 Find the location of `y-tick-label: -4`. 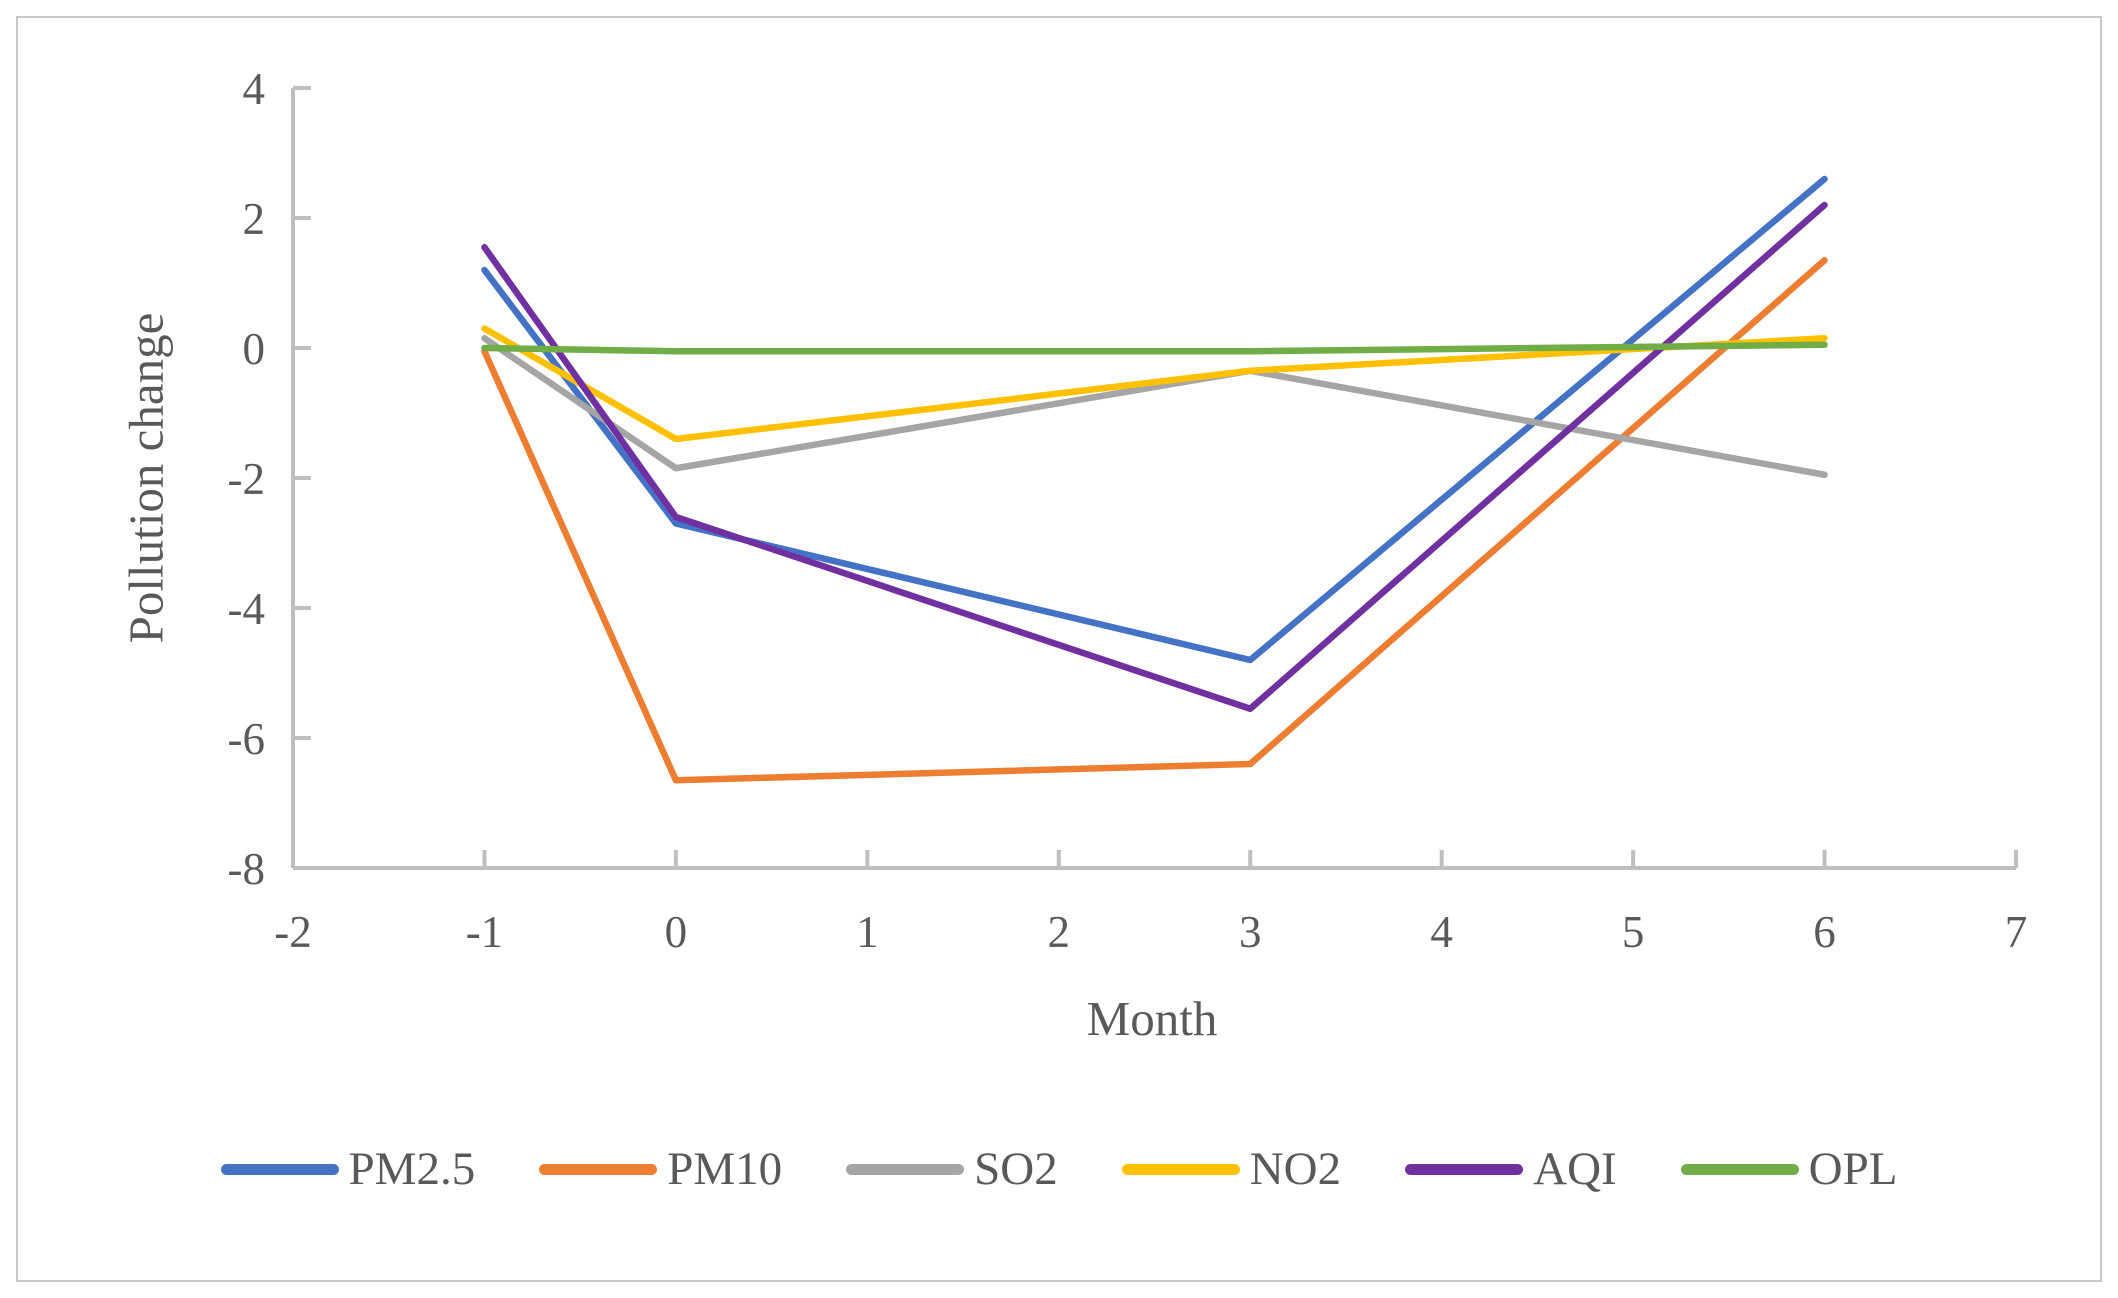

y-tick-label: -4 is located at coordinates (247, 609).